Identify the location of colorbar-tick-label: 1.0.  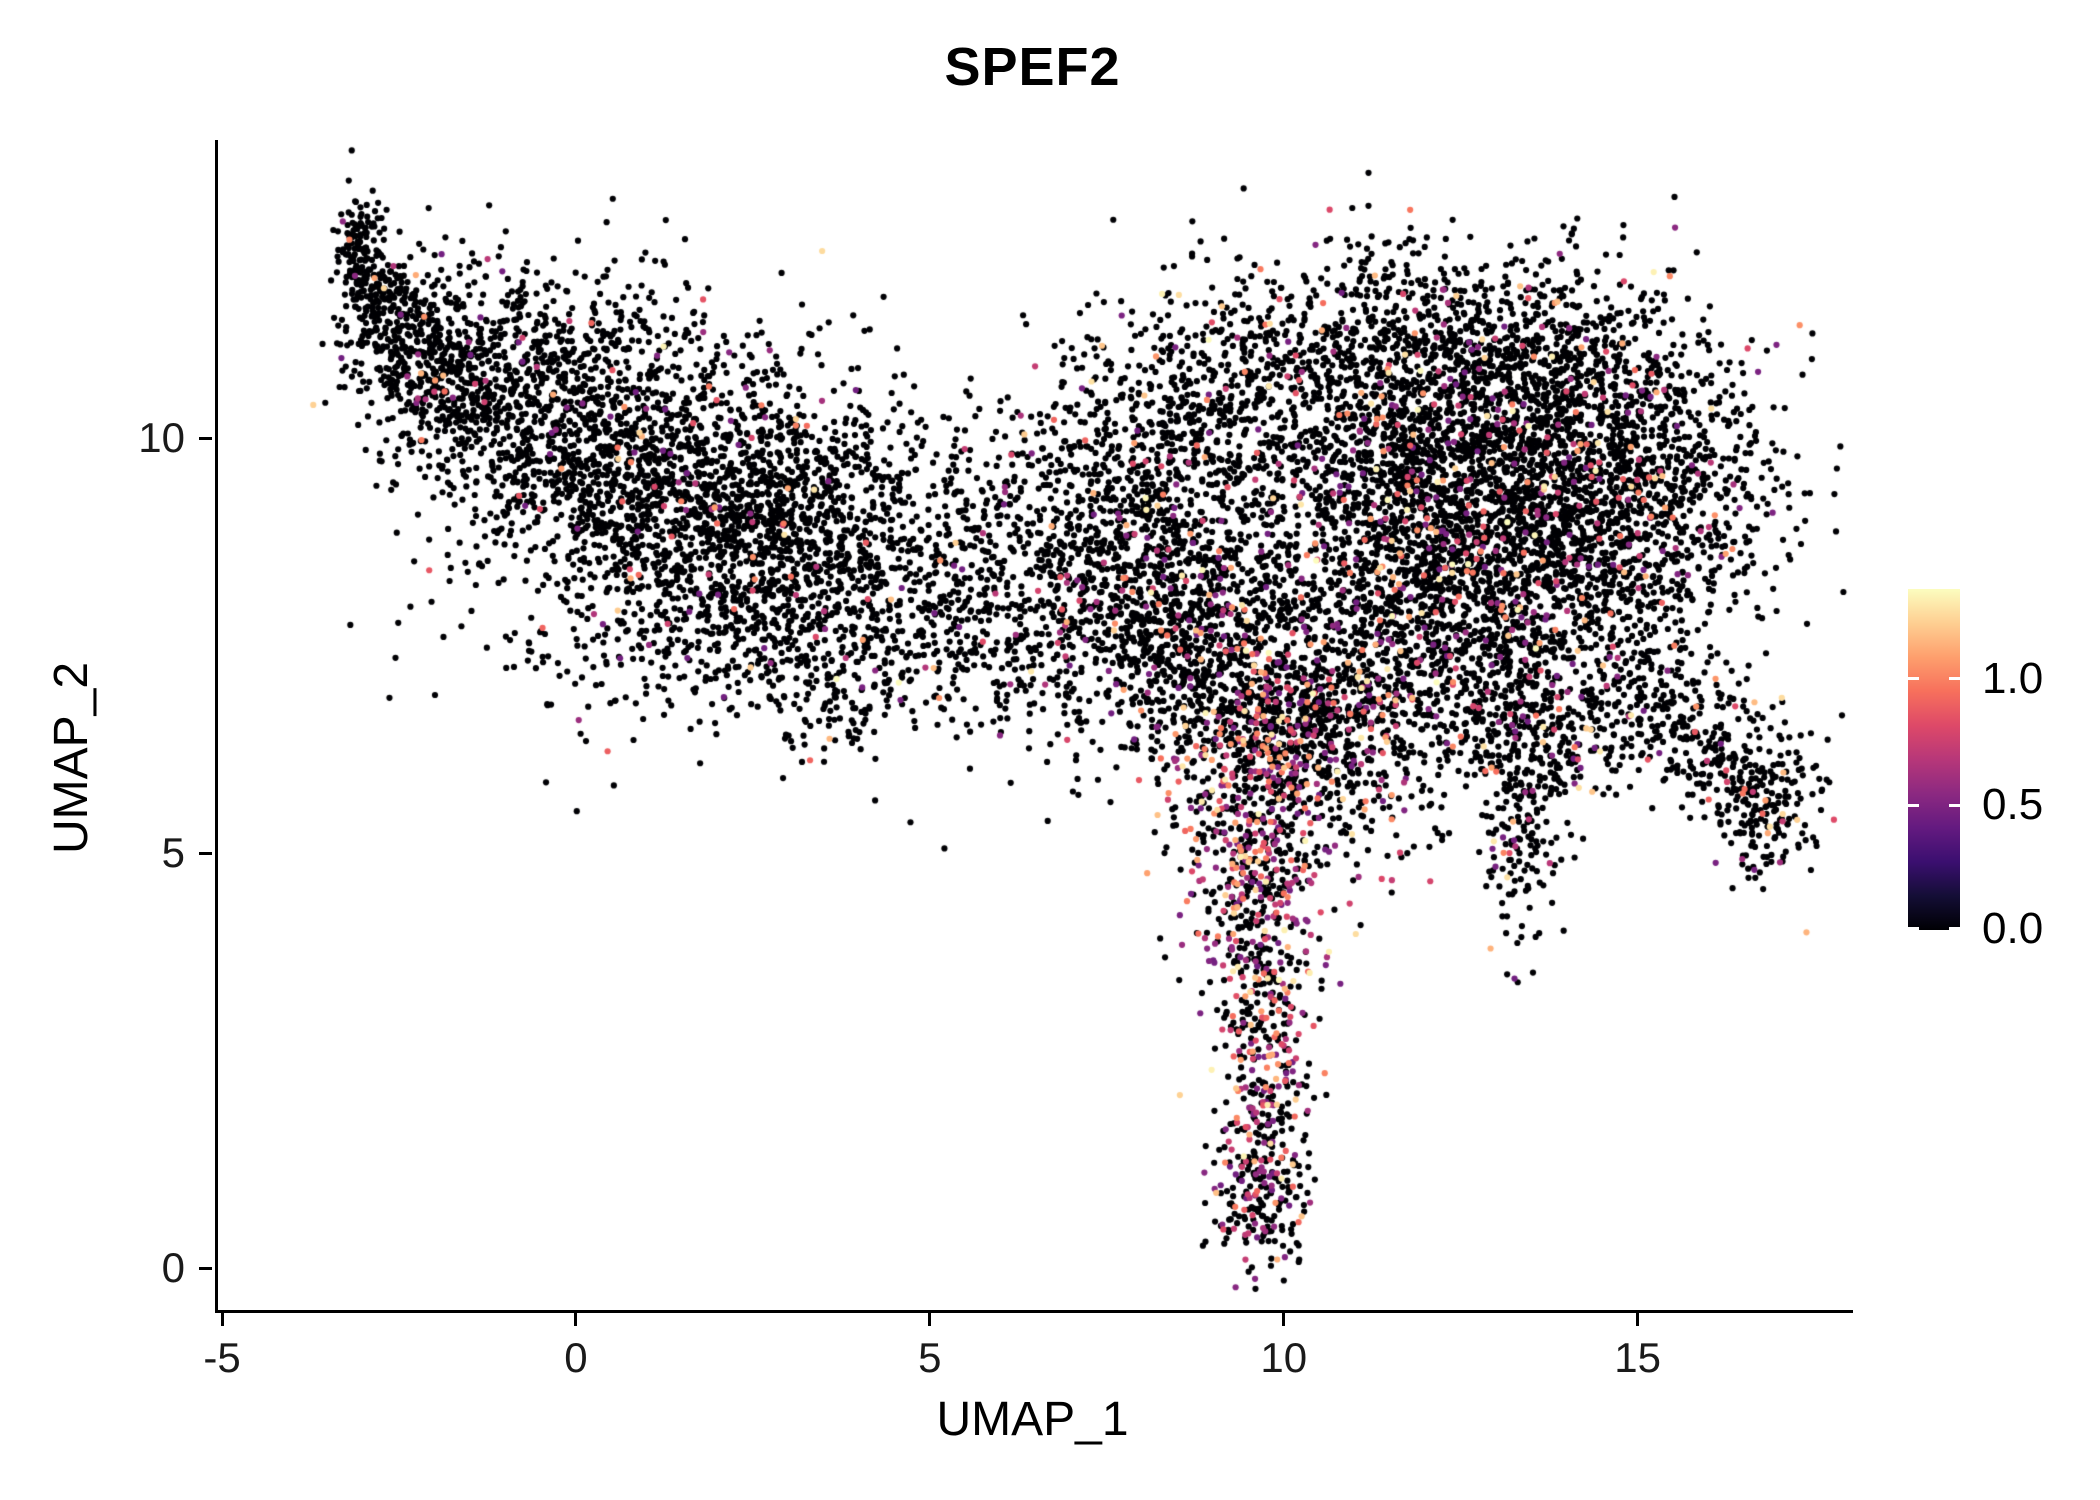
(2013, 678).